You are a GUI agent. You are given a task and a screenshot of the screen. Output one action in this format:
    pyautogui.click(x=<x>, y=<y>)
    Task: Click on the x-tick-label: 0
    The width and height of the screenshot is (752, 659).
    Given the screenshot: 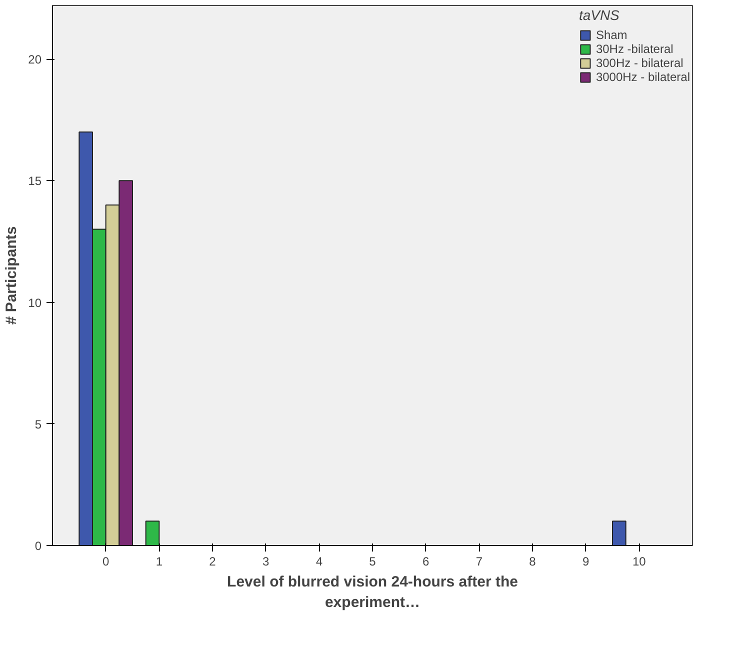 What is the action you would take?
    pyautogui.click(x=106, y=561)
    